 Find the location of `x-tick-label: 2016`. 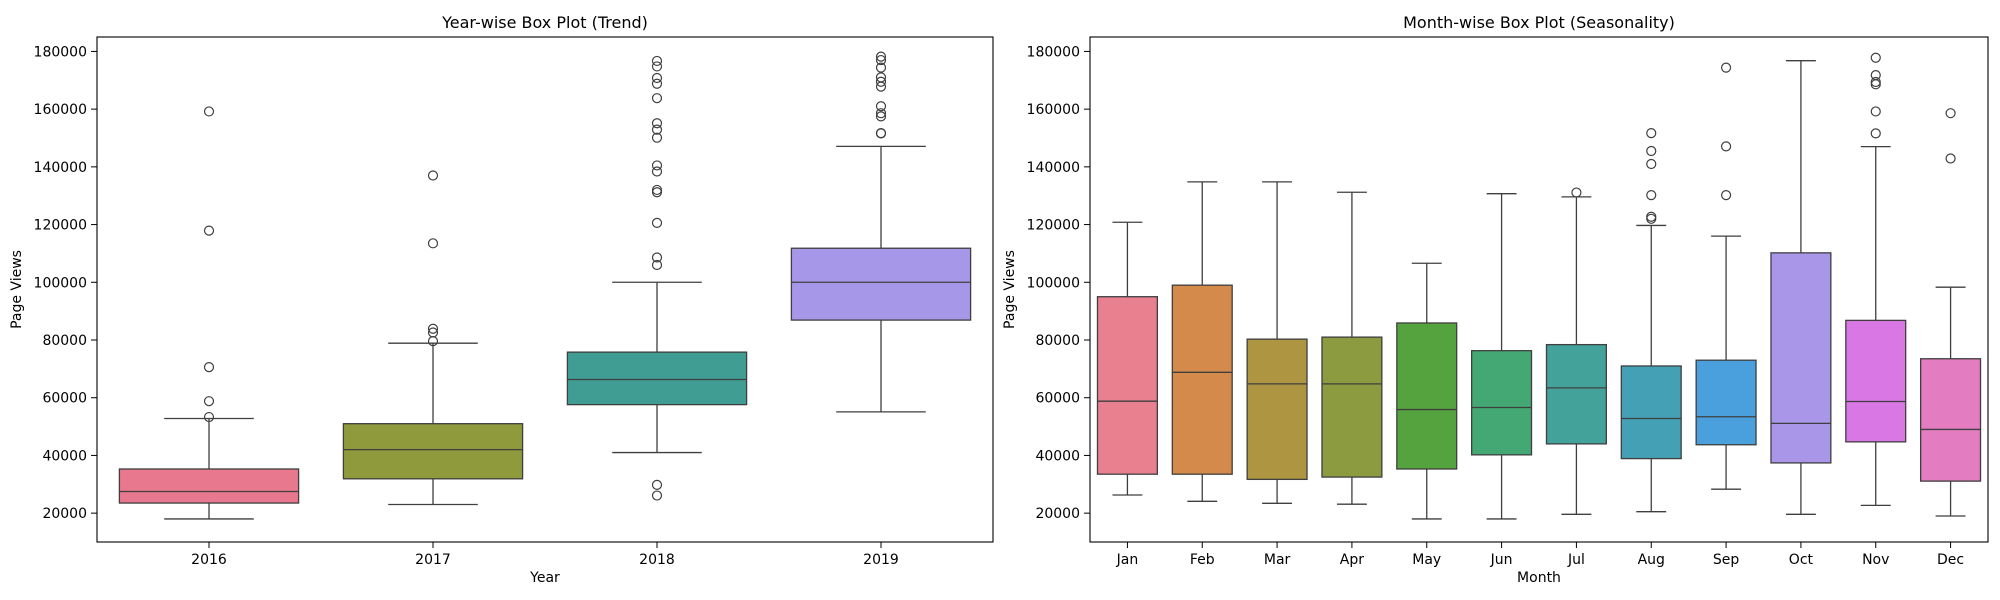

x-tick-label: 2016 is located at coordinates (209, 560).